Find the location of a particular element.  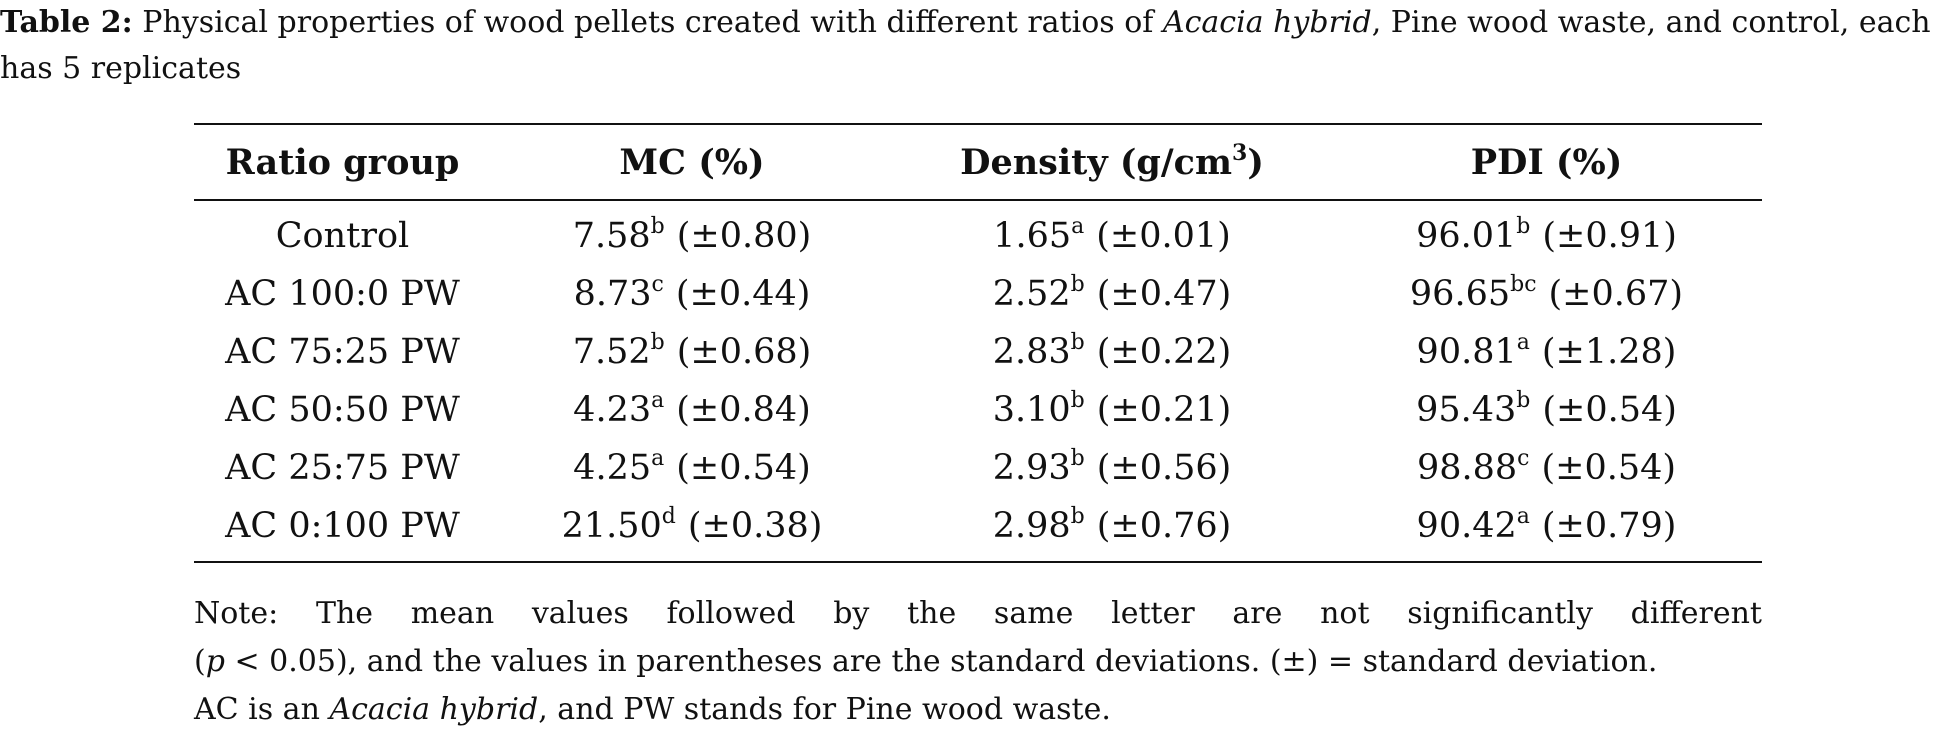

cell-pdi: 95.43b (±0.54) is located at coordinates (1546, 410).